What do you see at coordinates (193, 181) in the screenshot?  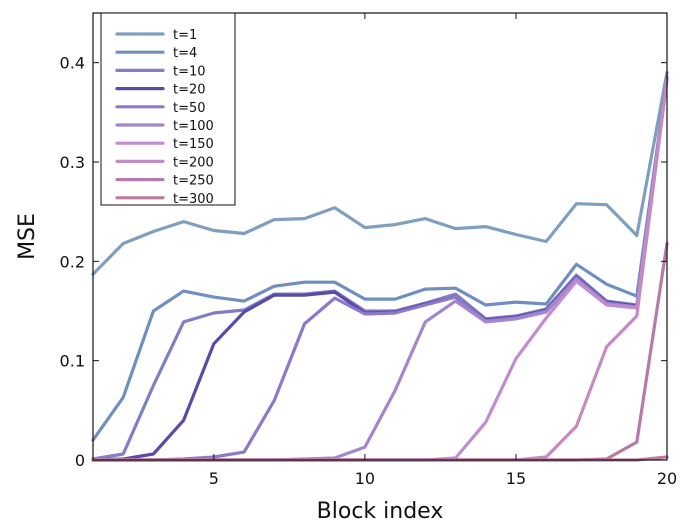 I see `legend-label: t=250` at bounding box center [193, 181].